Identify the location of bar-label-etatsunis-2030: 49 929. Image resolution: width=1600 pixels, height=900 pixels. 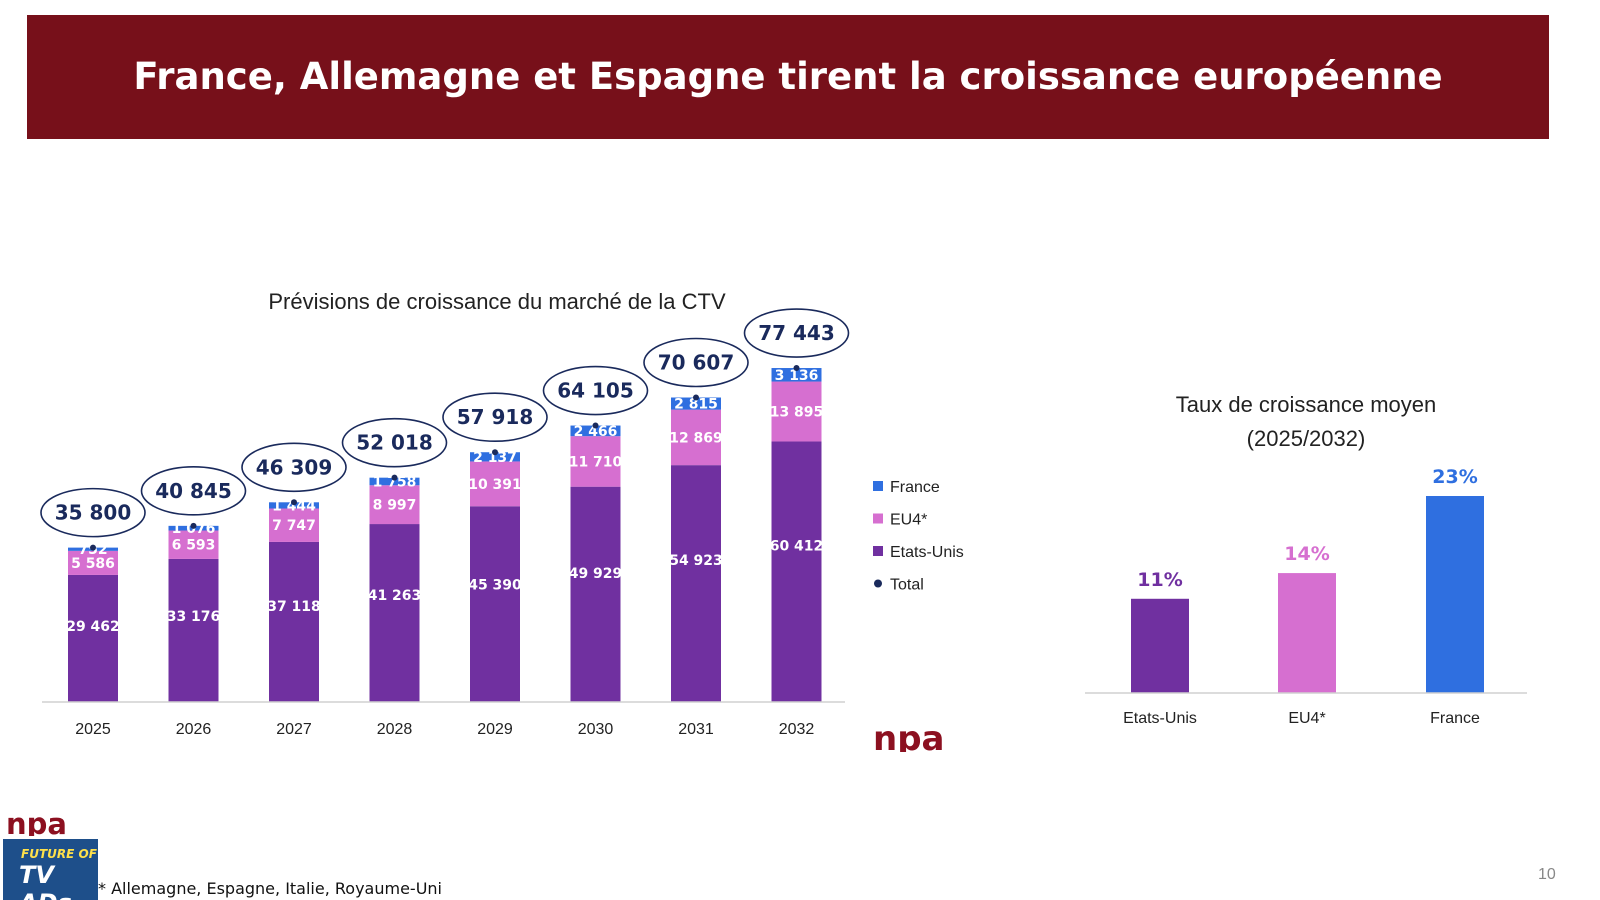
(596, 574).